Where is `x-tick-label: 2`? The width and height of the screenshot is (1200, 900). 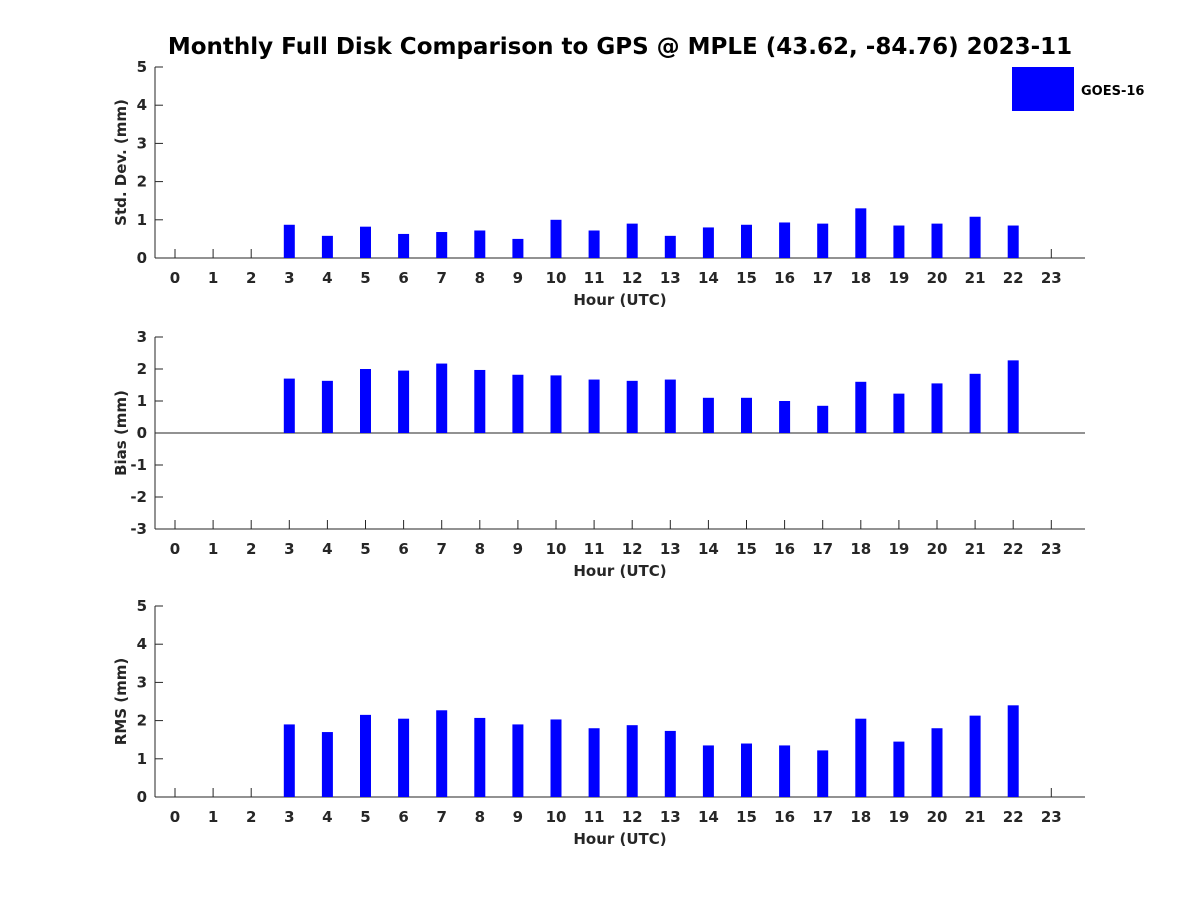
x-tick-label: 2 is located at coordinates (251, 278).